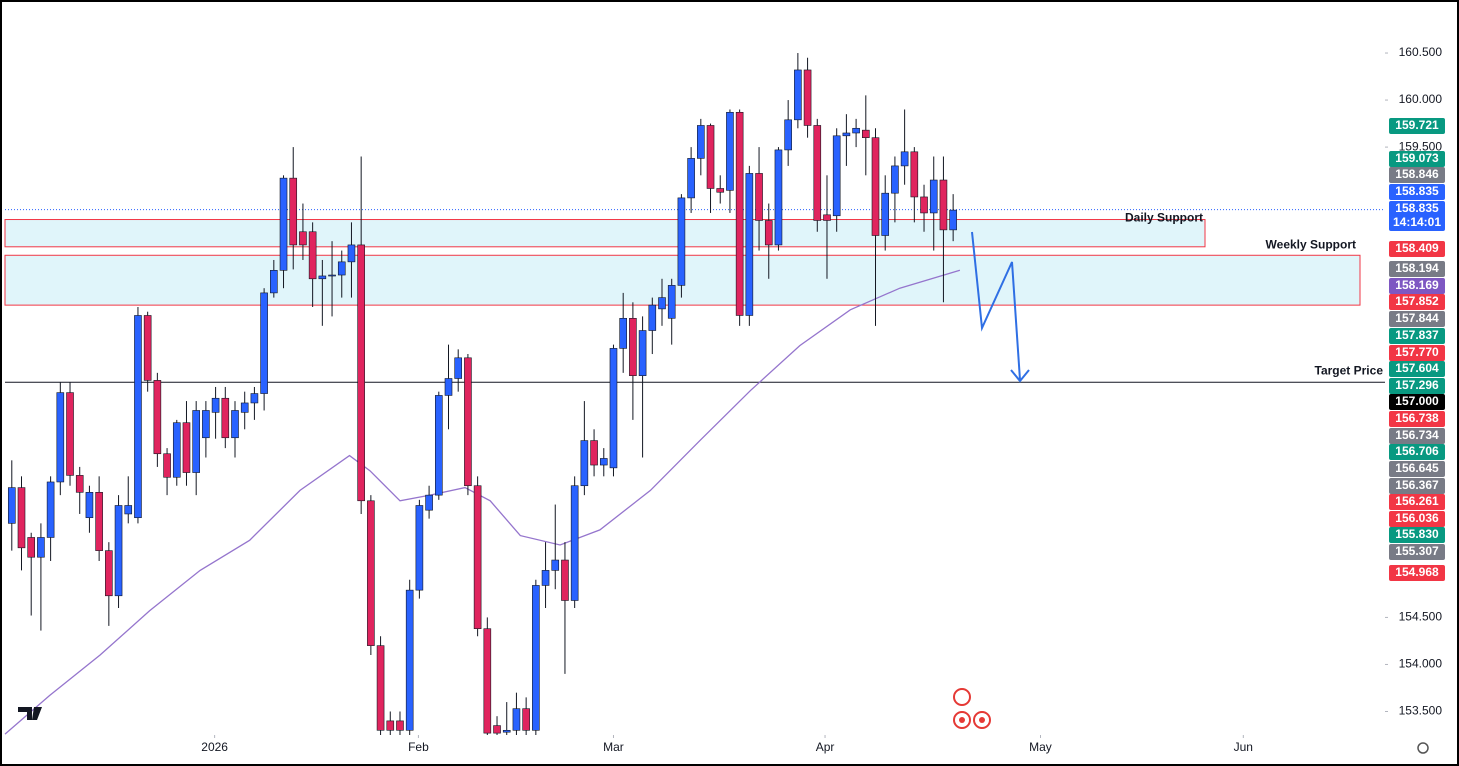 The height and width of the screenshot is (766, 1459). Describe the element at coordinates (1311, 244) in the screenshot. I see `zone-label: Weekly Support` at that location.